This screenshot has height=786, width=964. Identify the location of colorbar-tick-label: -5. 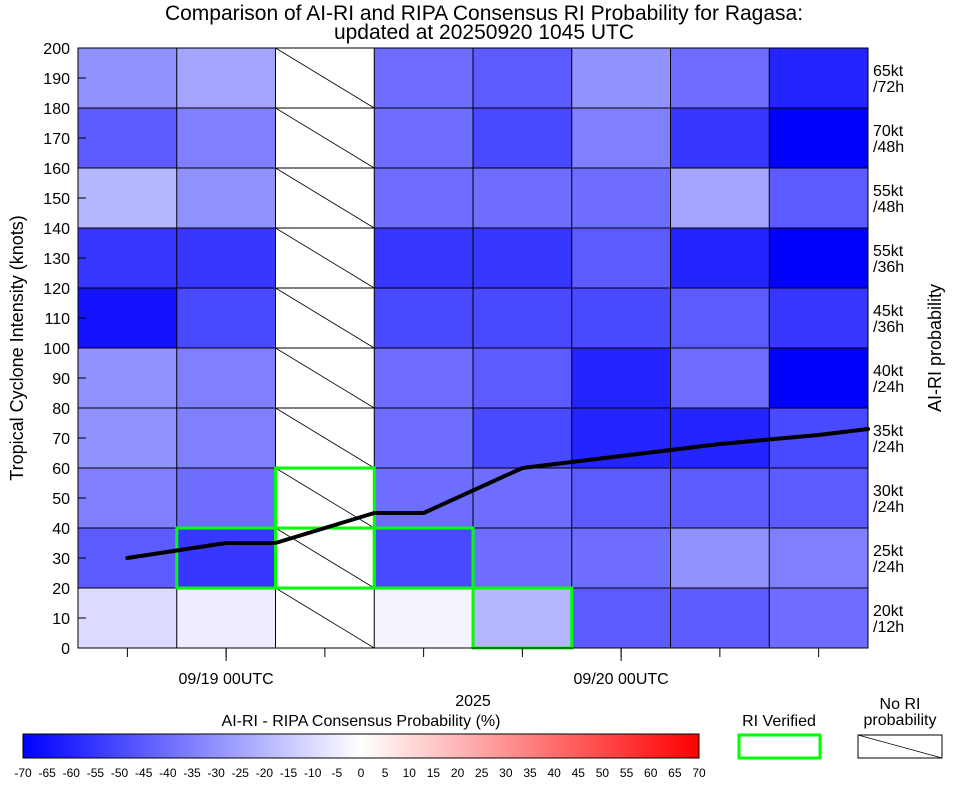
(337, 773).